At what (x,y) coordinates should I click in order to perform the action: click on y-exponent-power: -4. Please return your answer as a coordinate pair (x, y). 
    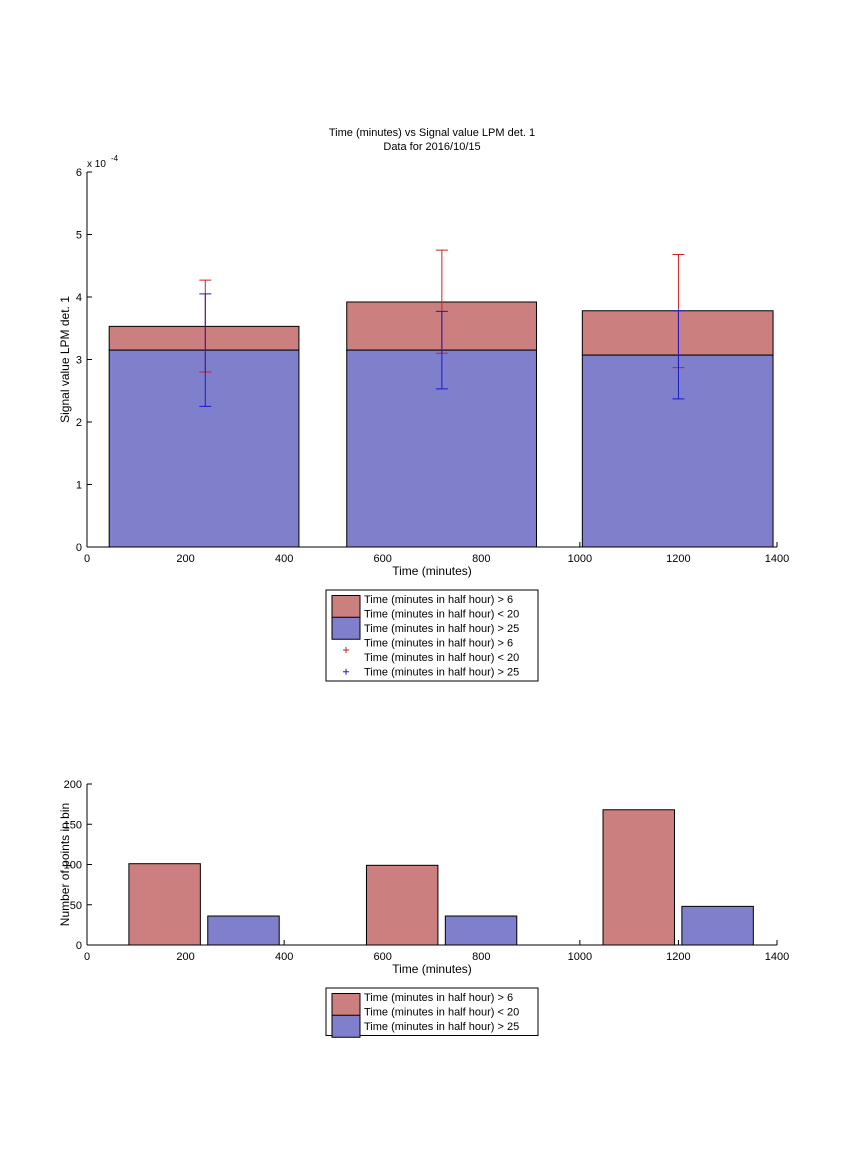
    Looking at the image, I should click on (115, 158).